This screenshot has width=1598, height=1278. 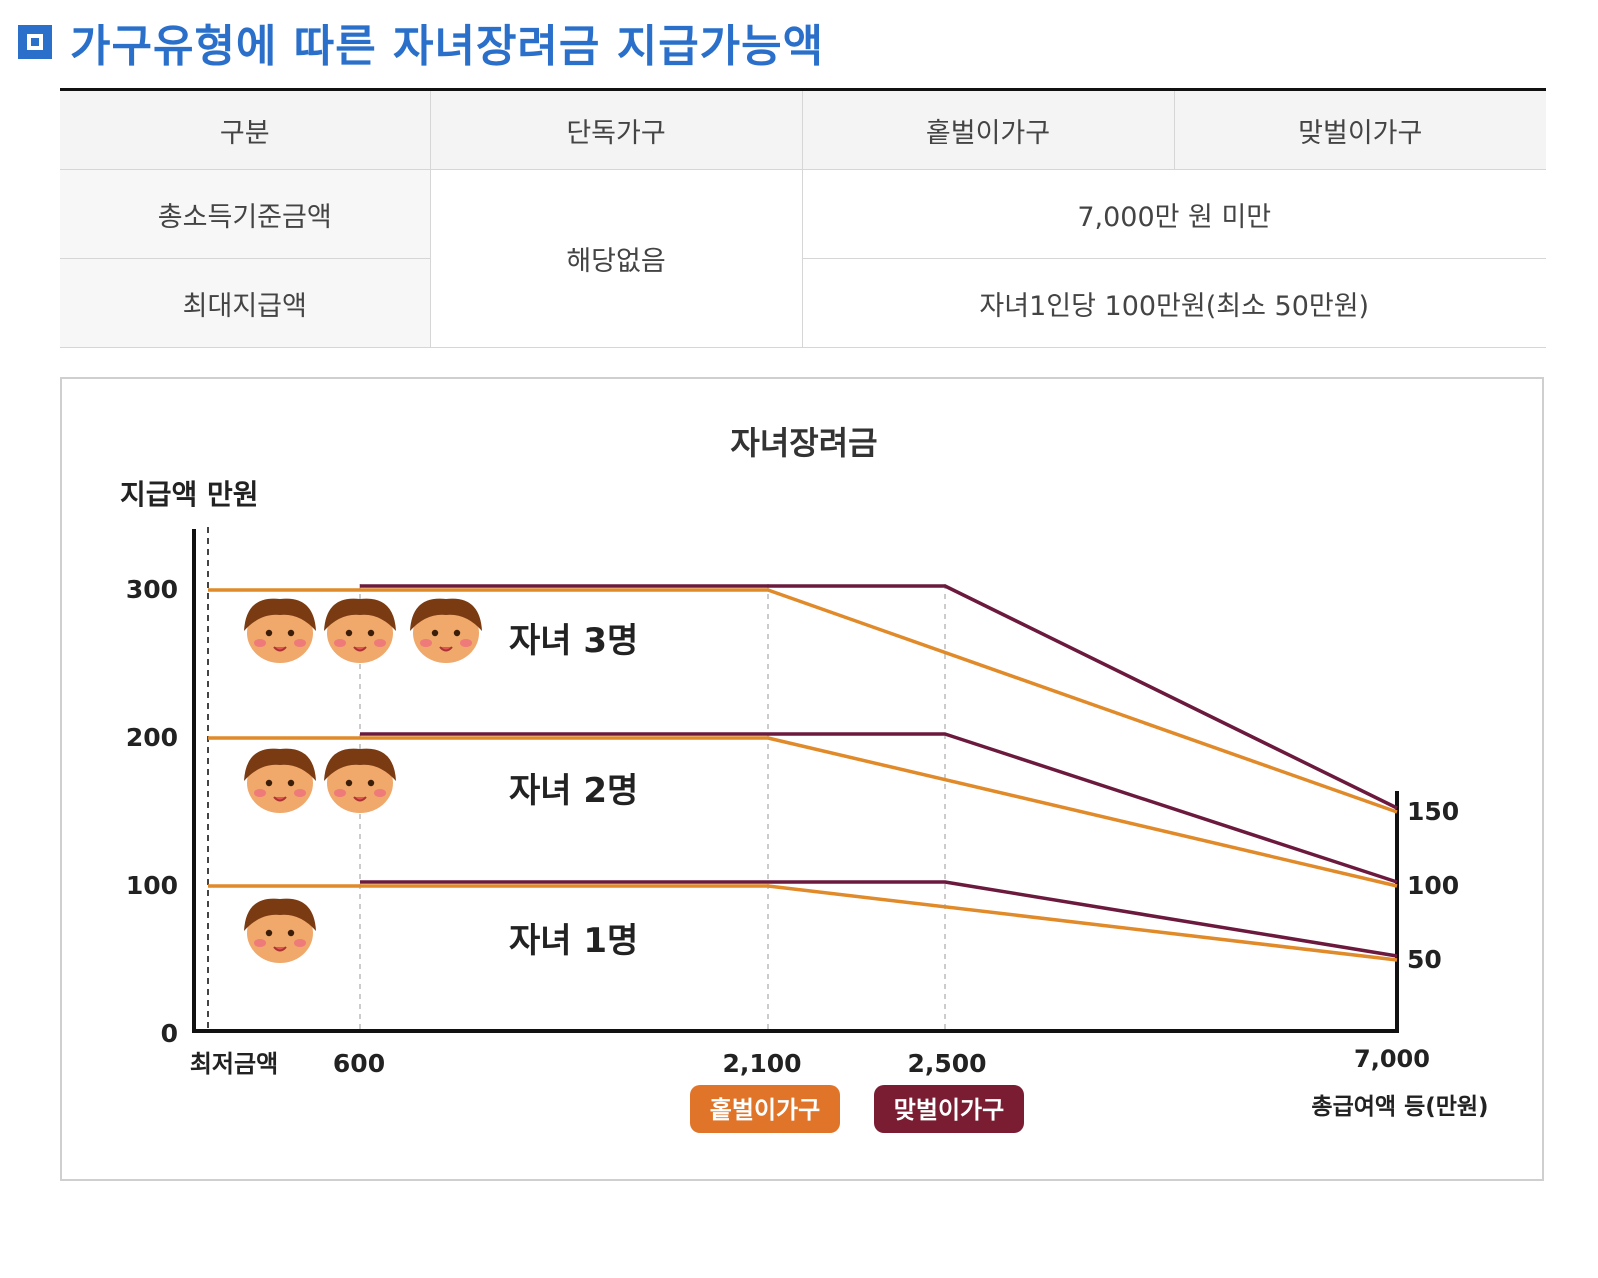 I want to click on legend-label: 맞벌이가구, so click(x=949, y=1110).